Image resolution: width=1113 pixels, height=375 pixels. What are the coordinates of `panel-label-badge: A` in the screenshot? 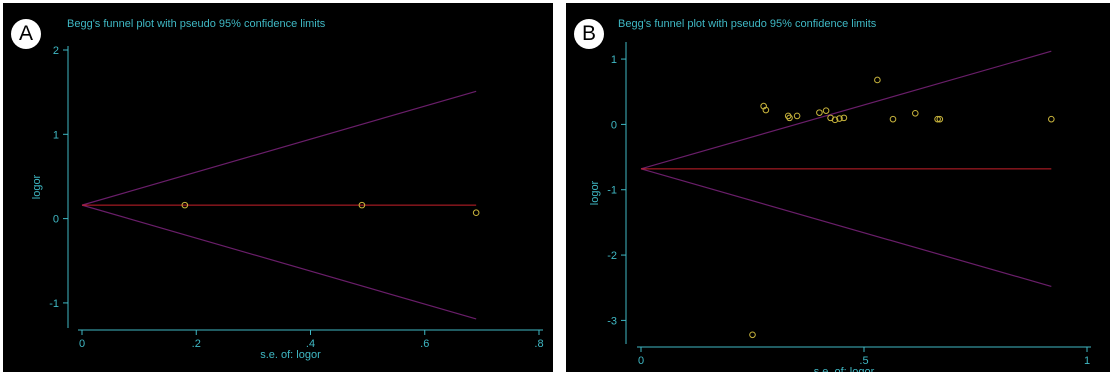 It's located at (26, 34).